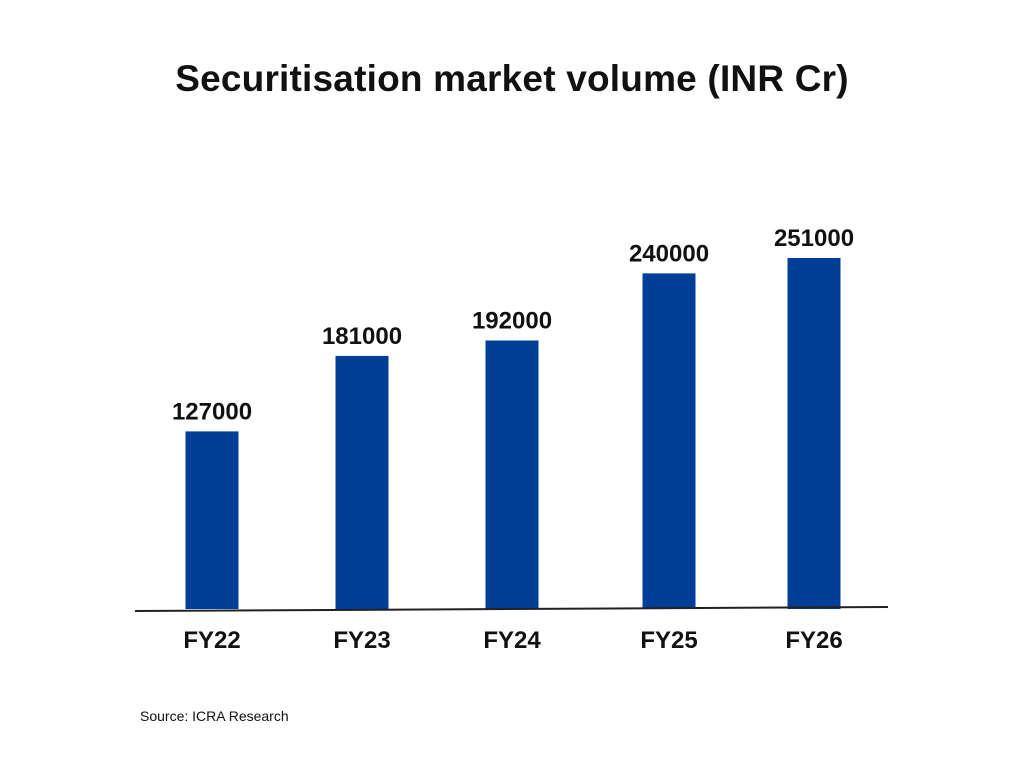 This screenshot has height=757, width=1024. Describe the element at coordinates (814, 238) in the screenshot. I see `data-label-fy26: 251000` at that location.